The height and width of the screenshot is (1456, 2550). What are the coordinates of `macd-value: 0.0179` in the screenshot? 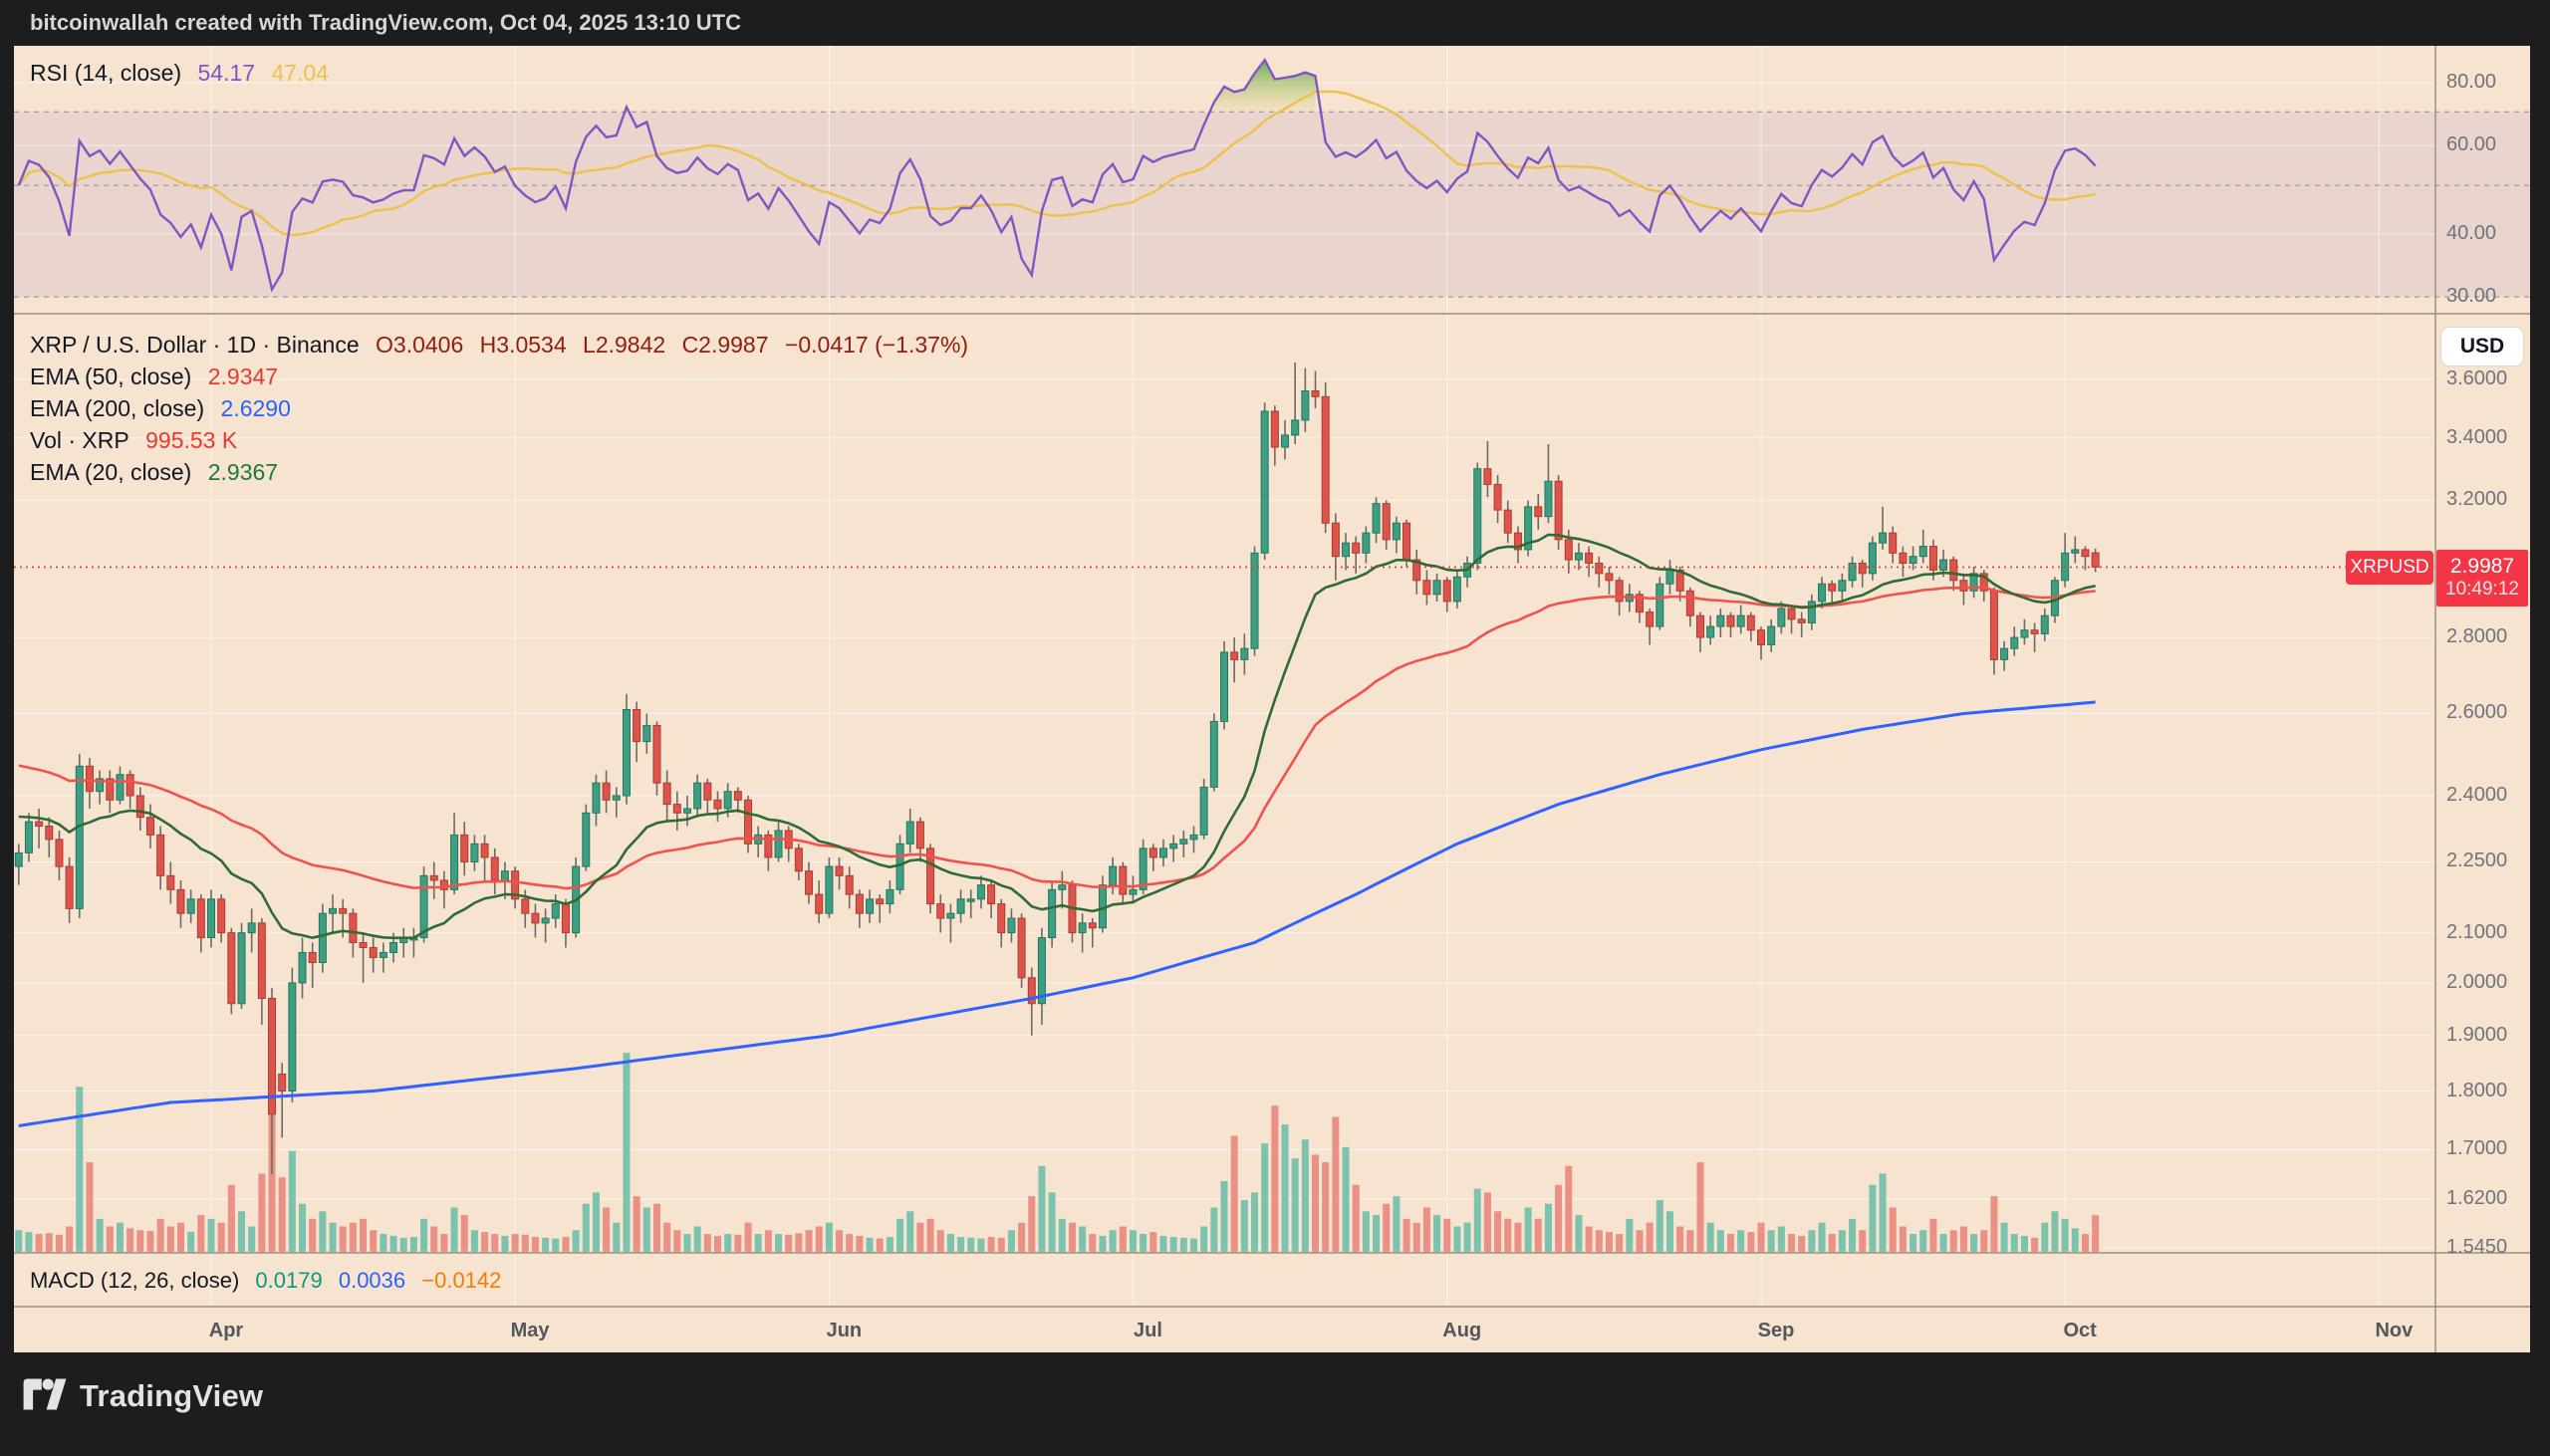 It's located at (289, 1280).